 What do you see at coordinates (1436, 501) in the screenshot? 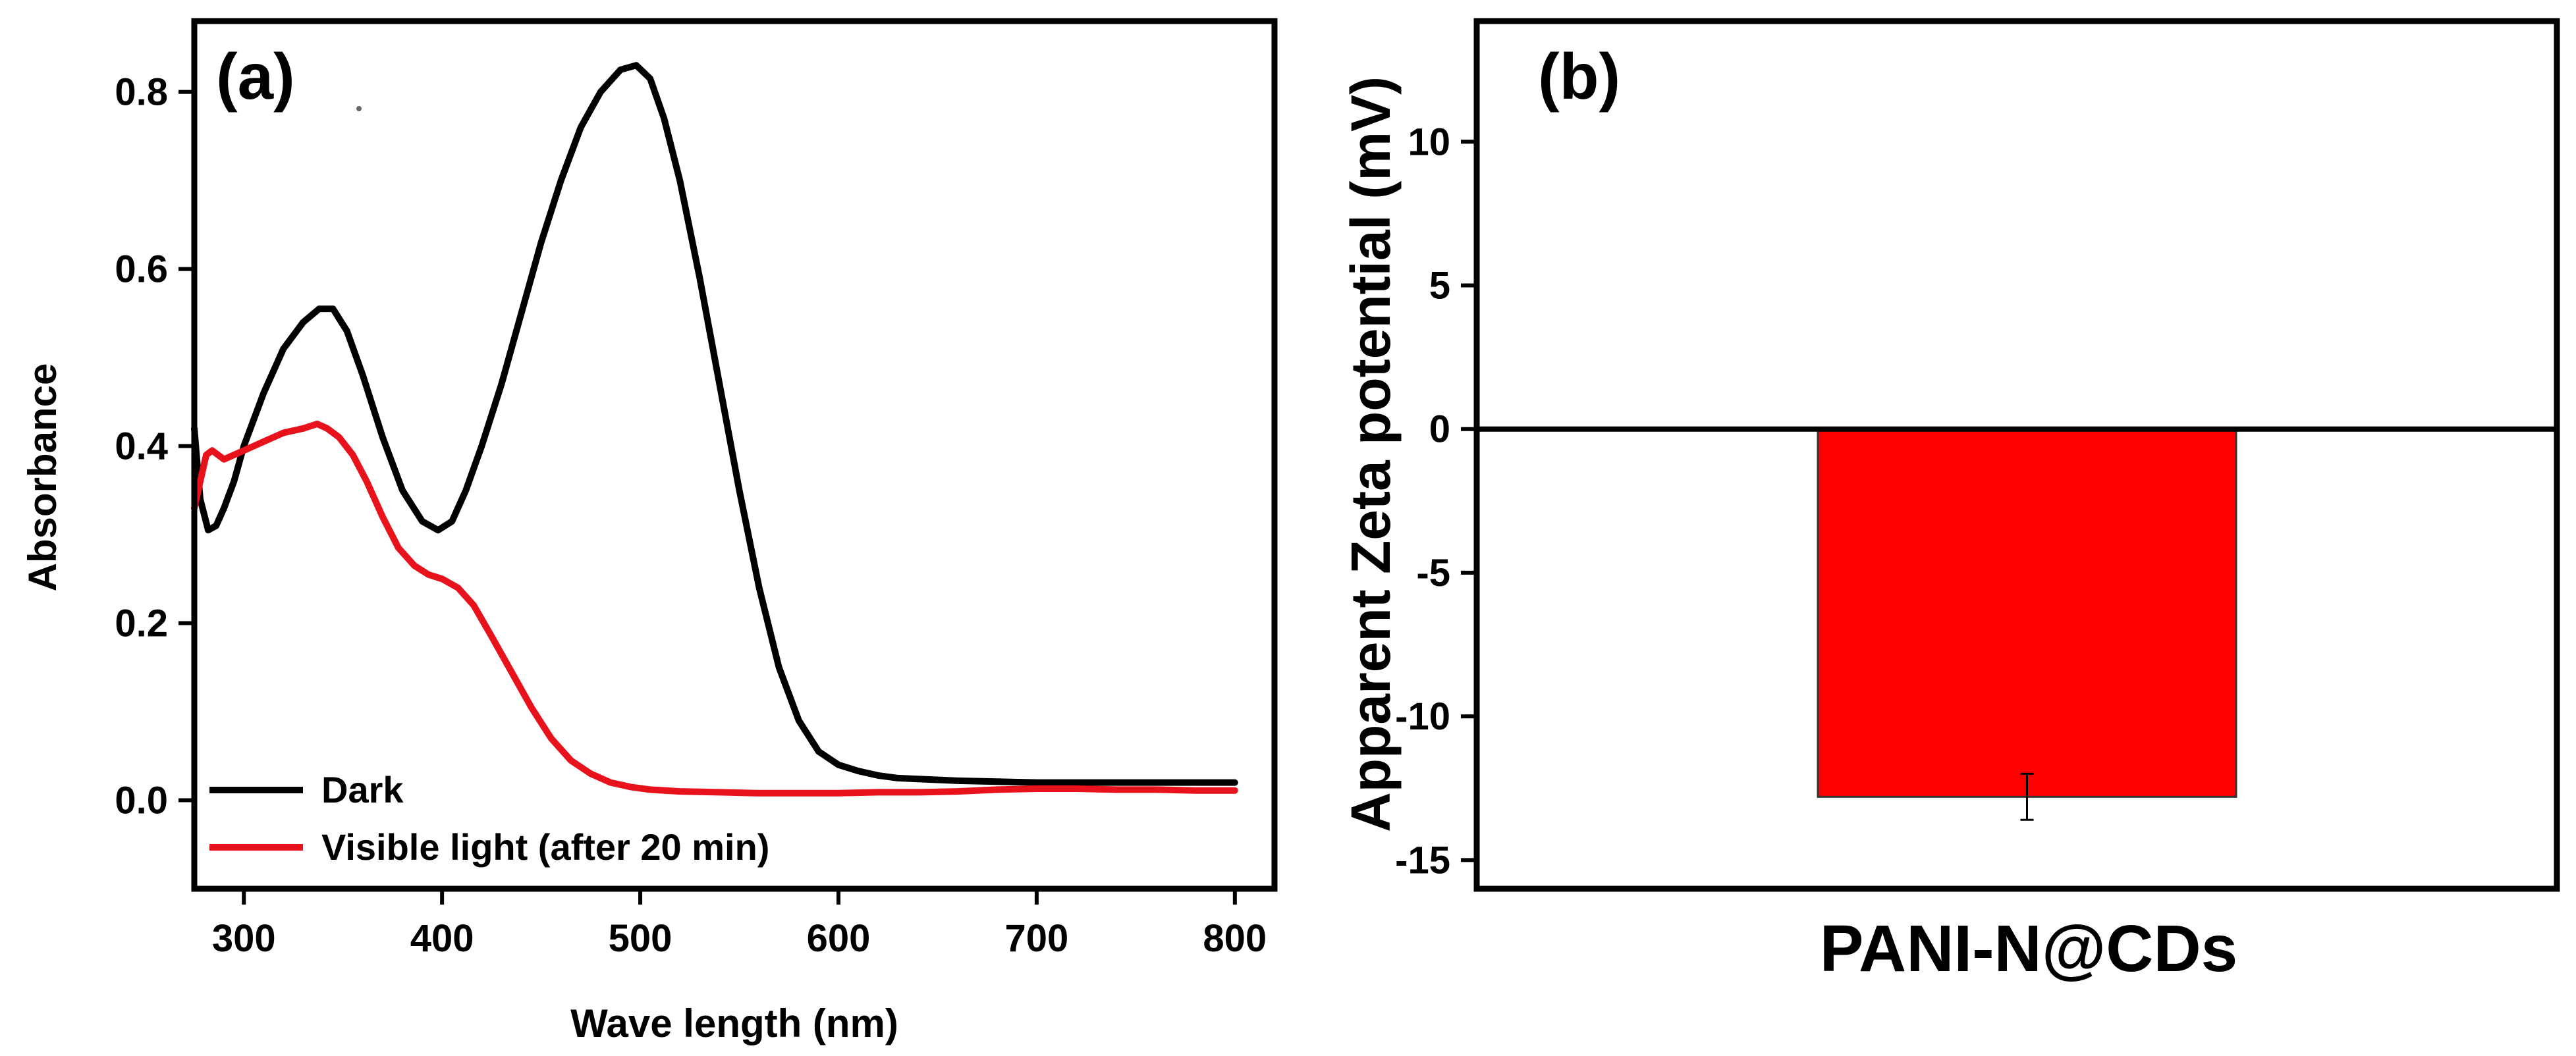
I see `panel-b-y-ticks: -15 -10 -5 0 5 10` at bounding box center [1436, 501].